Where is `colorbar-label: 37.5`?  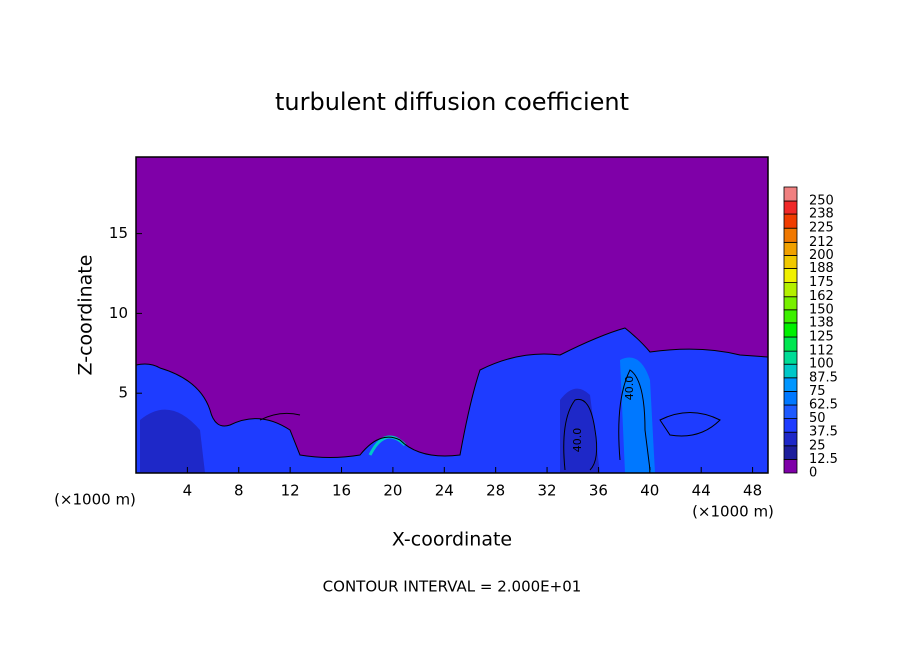 colorbar-label: 37.5 is located at coordinates (823, 432).